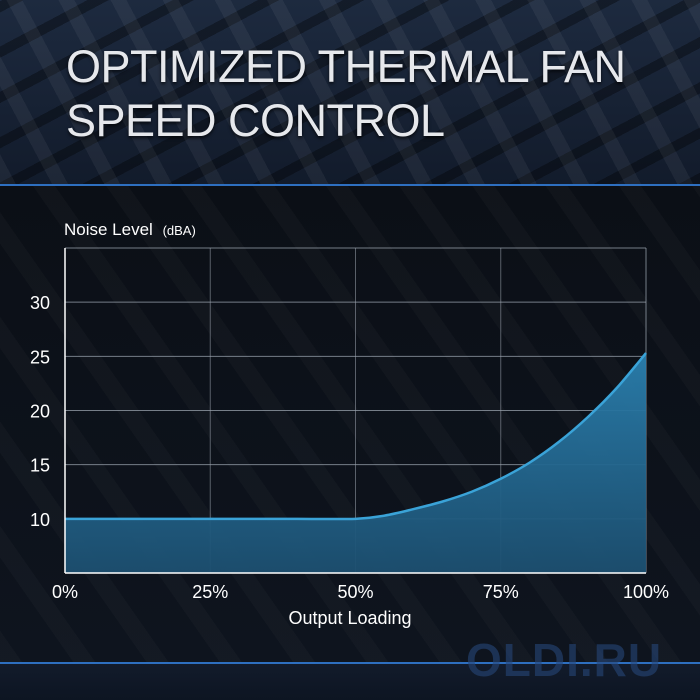 The width and height of the screenshot is (700, 700). I want to click on x-axis-label: Output Loading, so click(349, 618).